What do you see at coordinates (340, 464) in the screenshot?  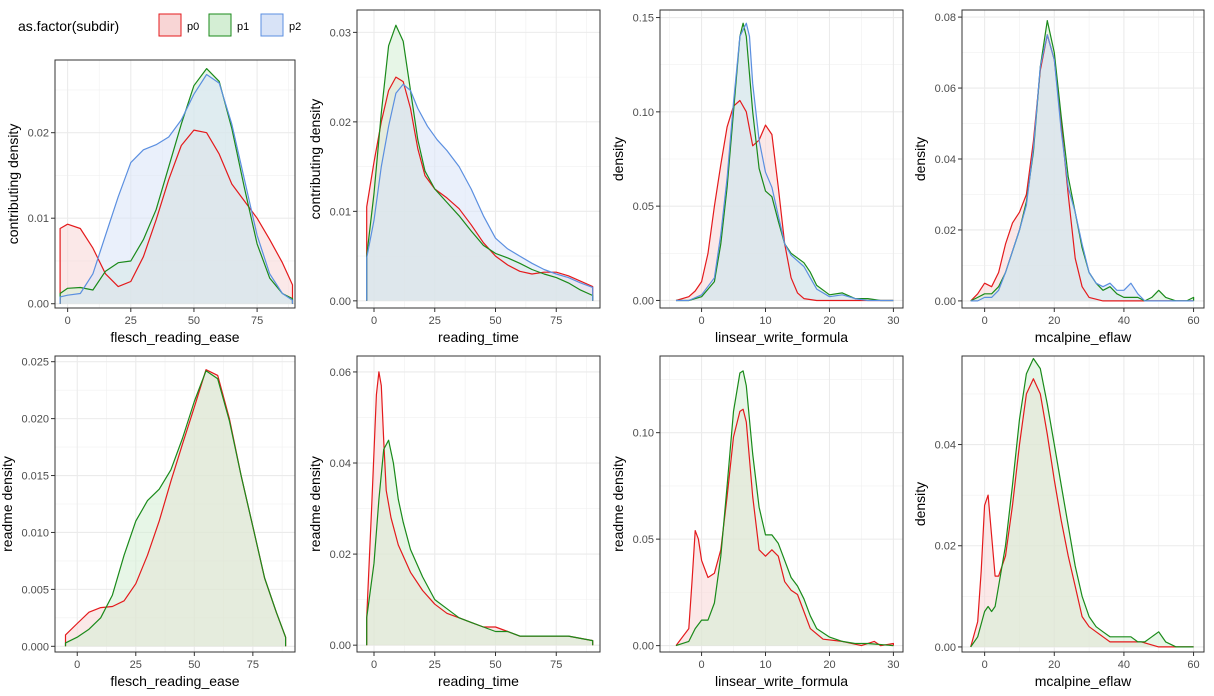 I see `y-tick-label: 0.04` at bounding box center [340, 464].